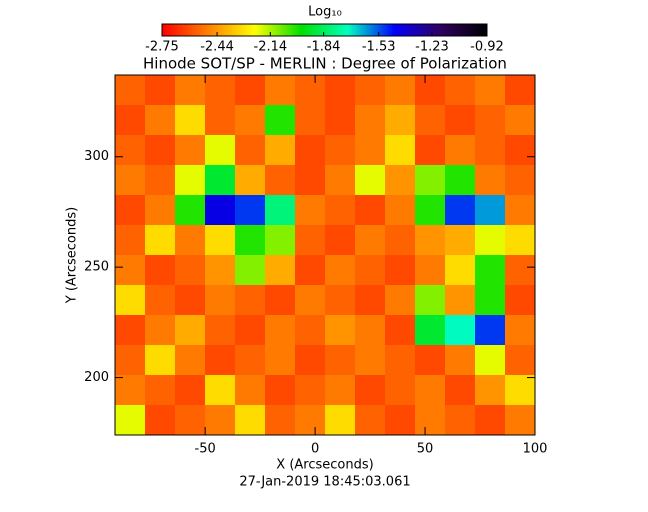 Image resolution: width=648 pixels, height=512 pixels. I want to click on colorbar-tick-label: -2.44, so click(217, 47).